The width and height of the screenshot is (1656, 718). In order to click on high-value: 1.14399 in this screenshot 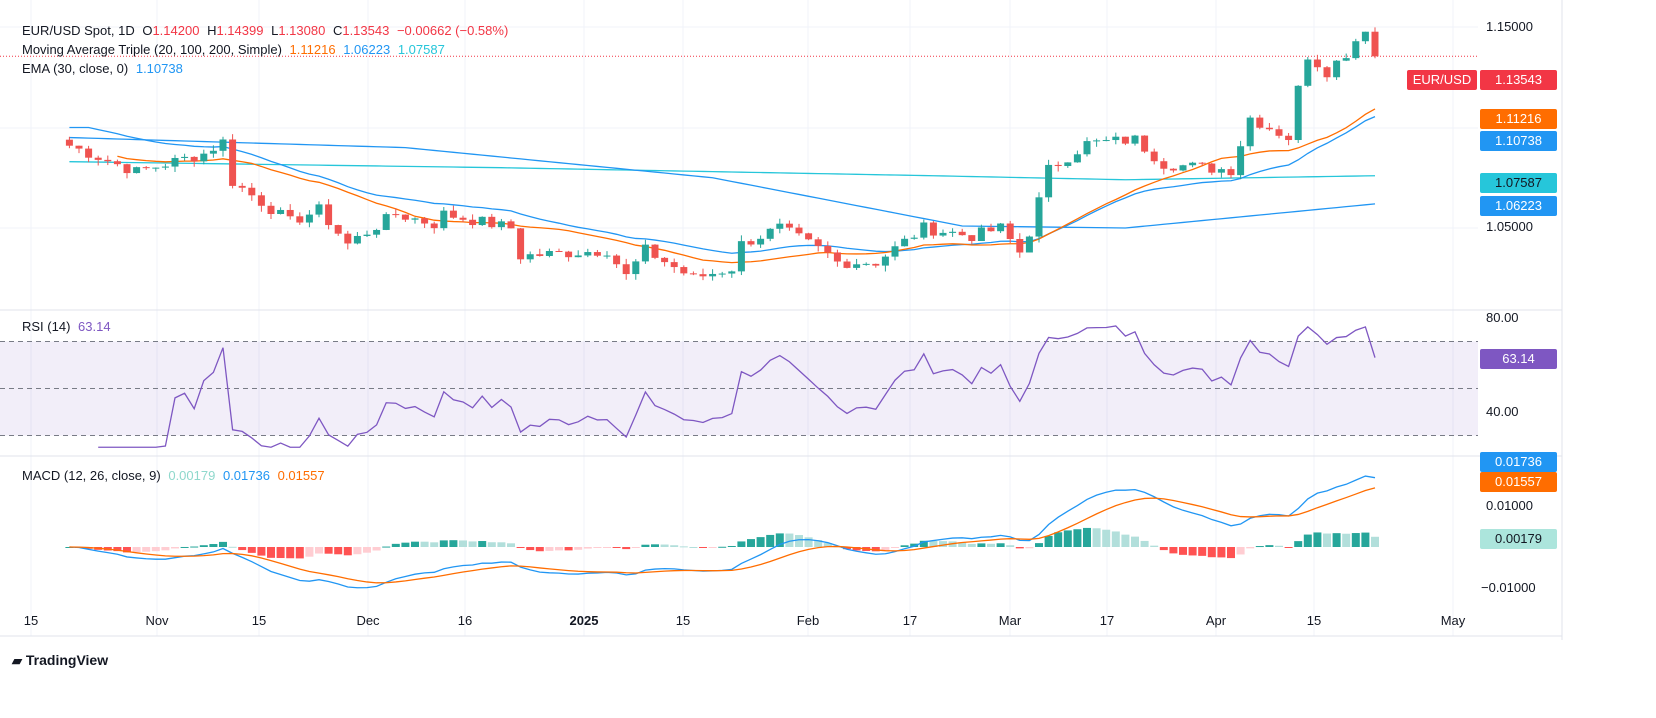, I will do `click(240, 30)`.